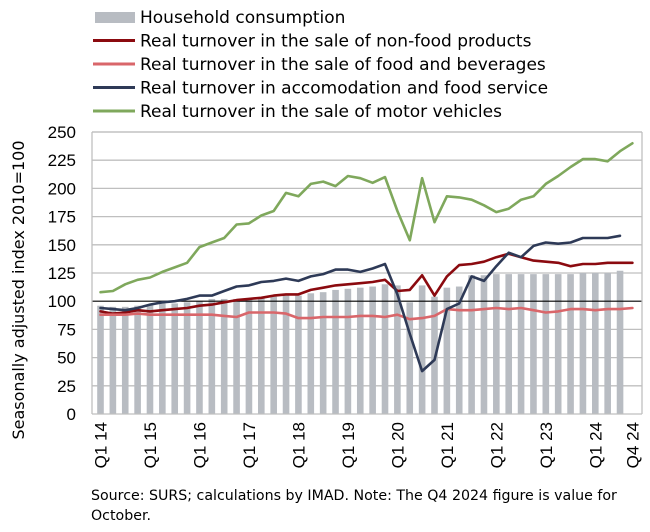 Image resolution: width=650 pixels, height=532 pixels. I want to click on x-tick-label: Q1 18, so click(298, 445).